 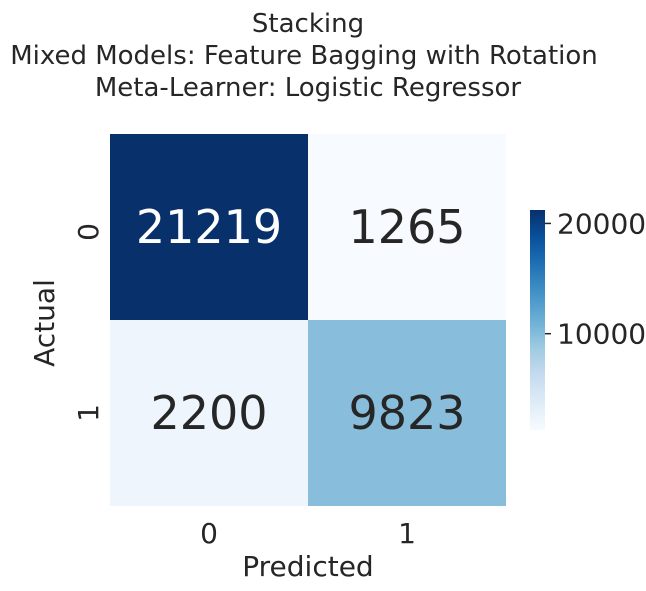 I want to click on x-axis-label: Predicted, so click(x=307, y=566).